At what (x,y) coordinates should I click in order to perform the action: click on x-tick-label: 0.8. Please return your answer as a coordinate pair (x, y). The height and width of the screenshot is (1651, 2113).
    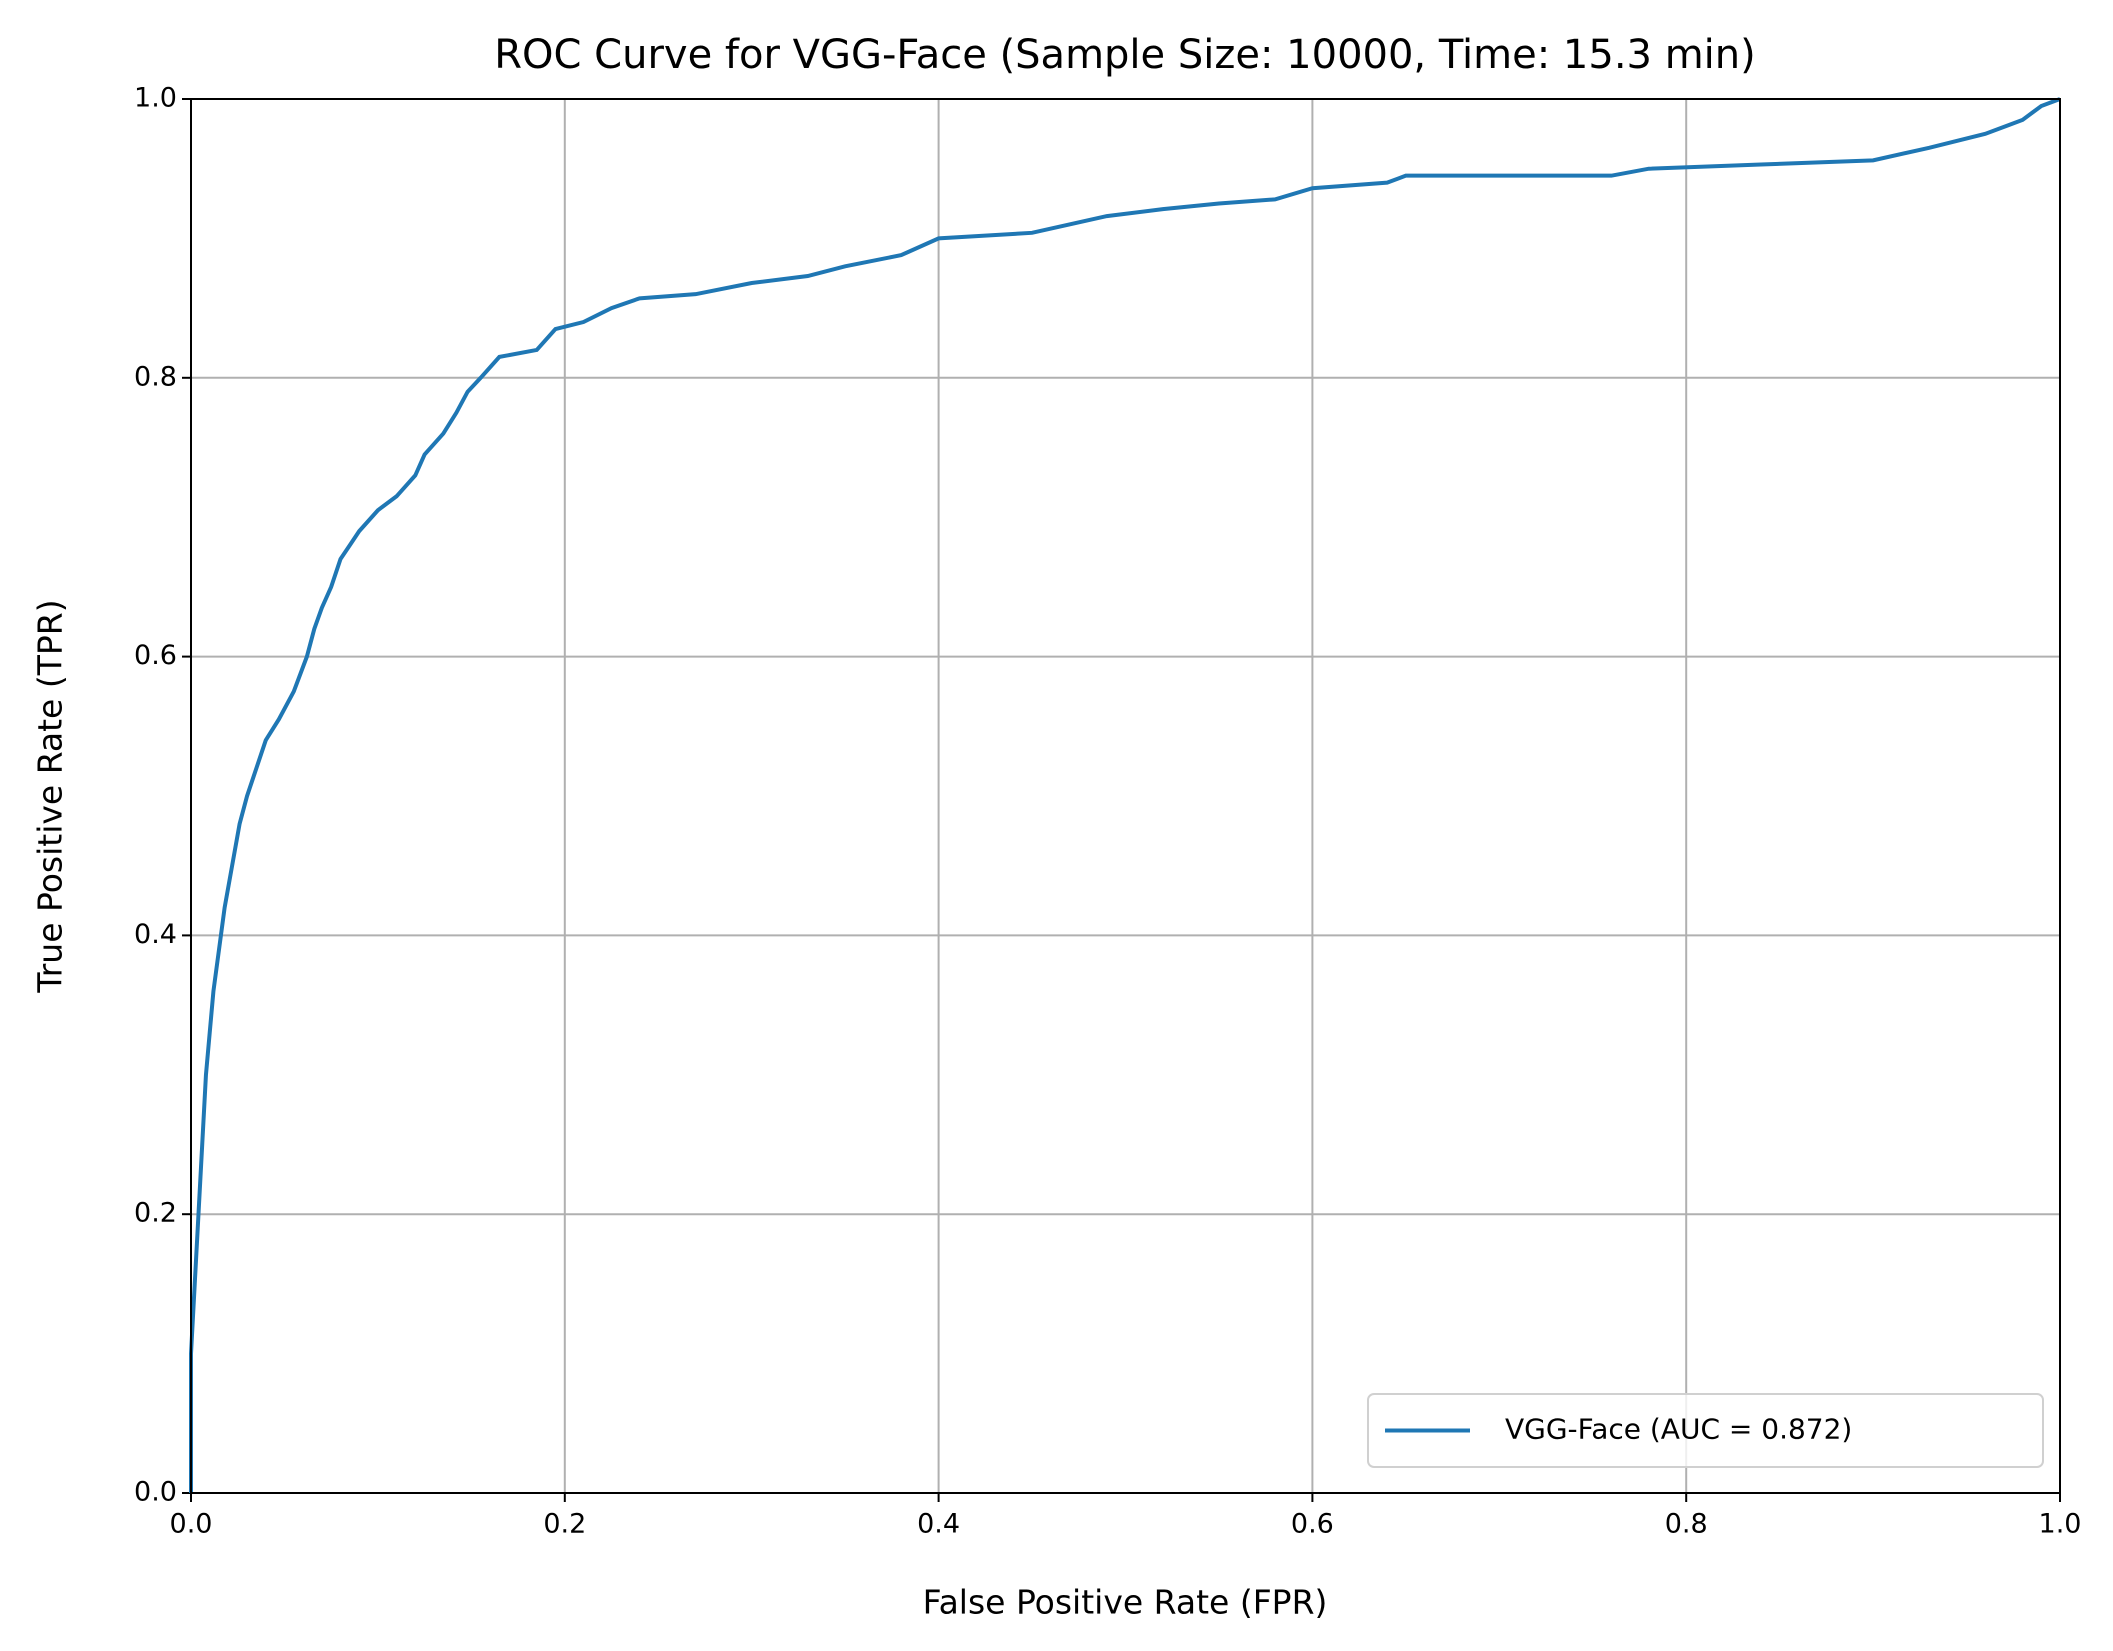
    Looking at the image, I should click on (1686, 1524).